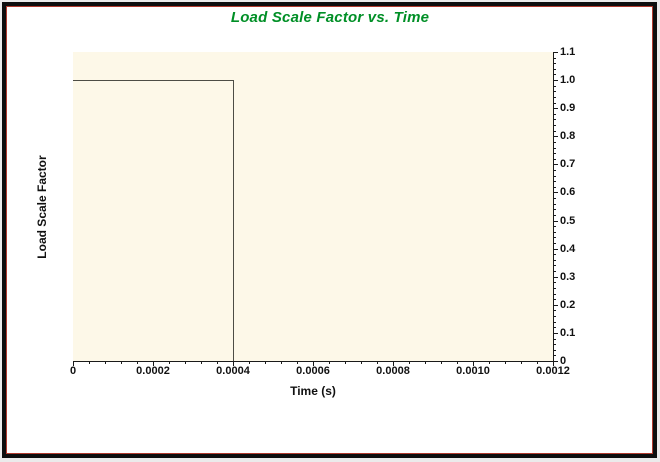  What do you see at coordinates (473, 371) in the screenshot?
I see `x-tick-label: 0.0010` at bounding box center [473, 371].